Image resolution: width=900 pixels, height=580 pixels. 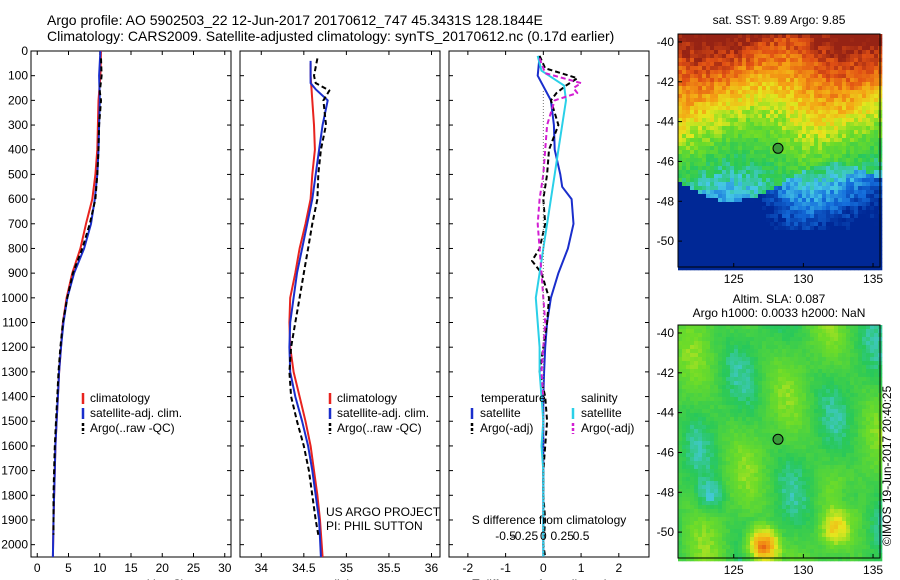 I want to click on s-tick-label: -0.25, so click(x=525, y=536).